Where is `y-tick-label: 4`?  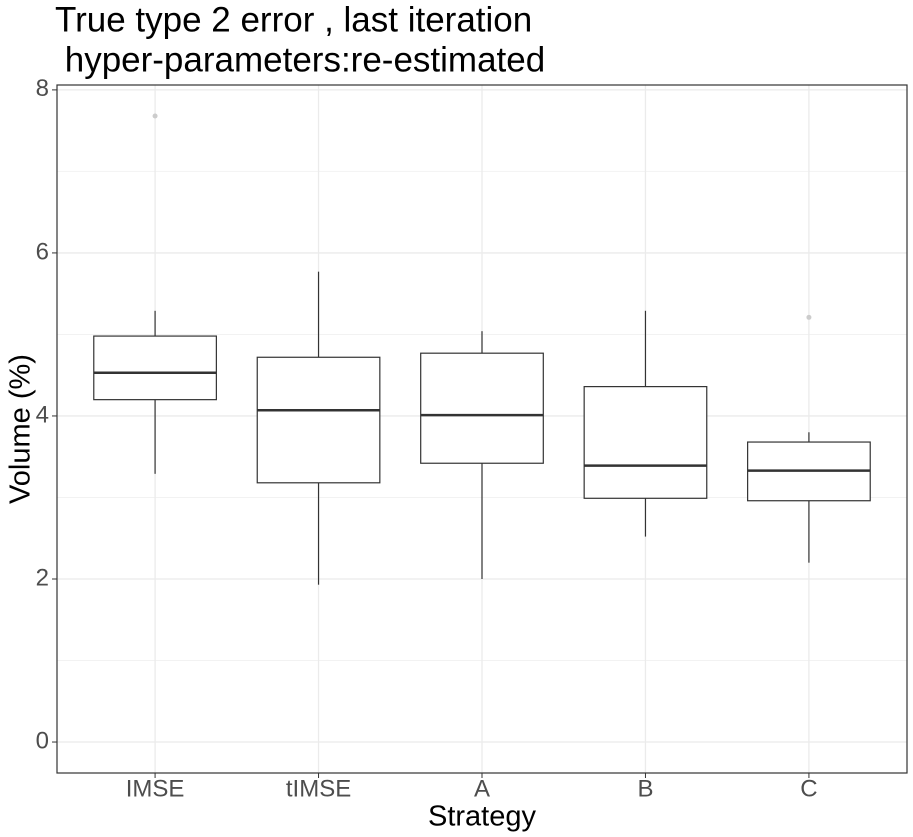 y-tick-label: 4 is located at coordinates (42, 414).